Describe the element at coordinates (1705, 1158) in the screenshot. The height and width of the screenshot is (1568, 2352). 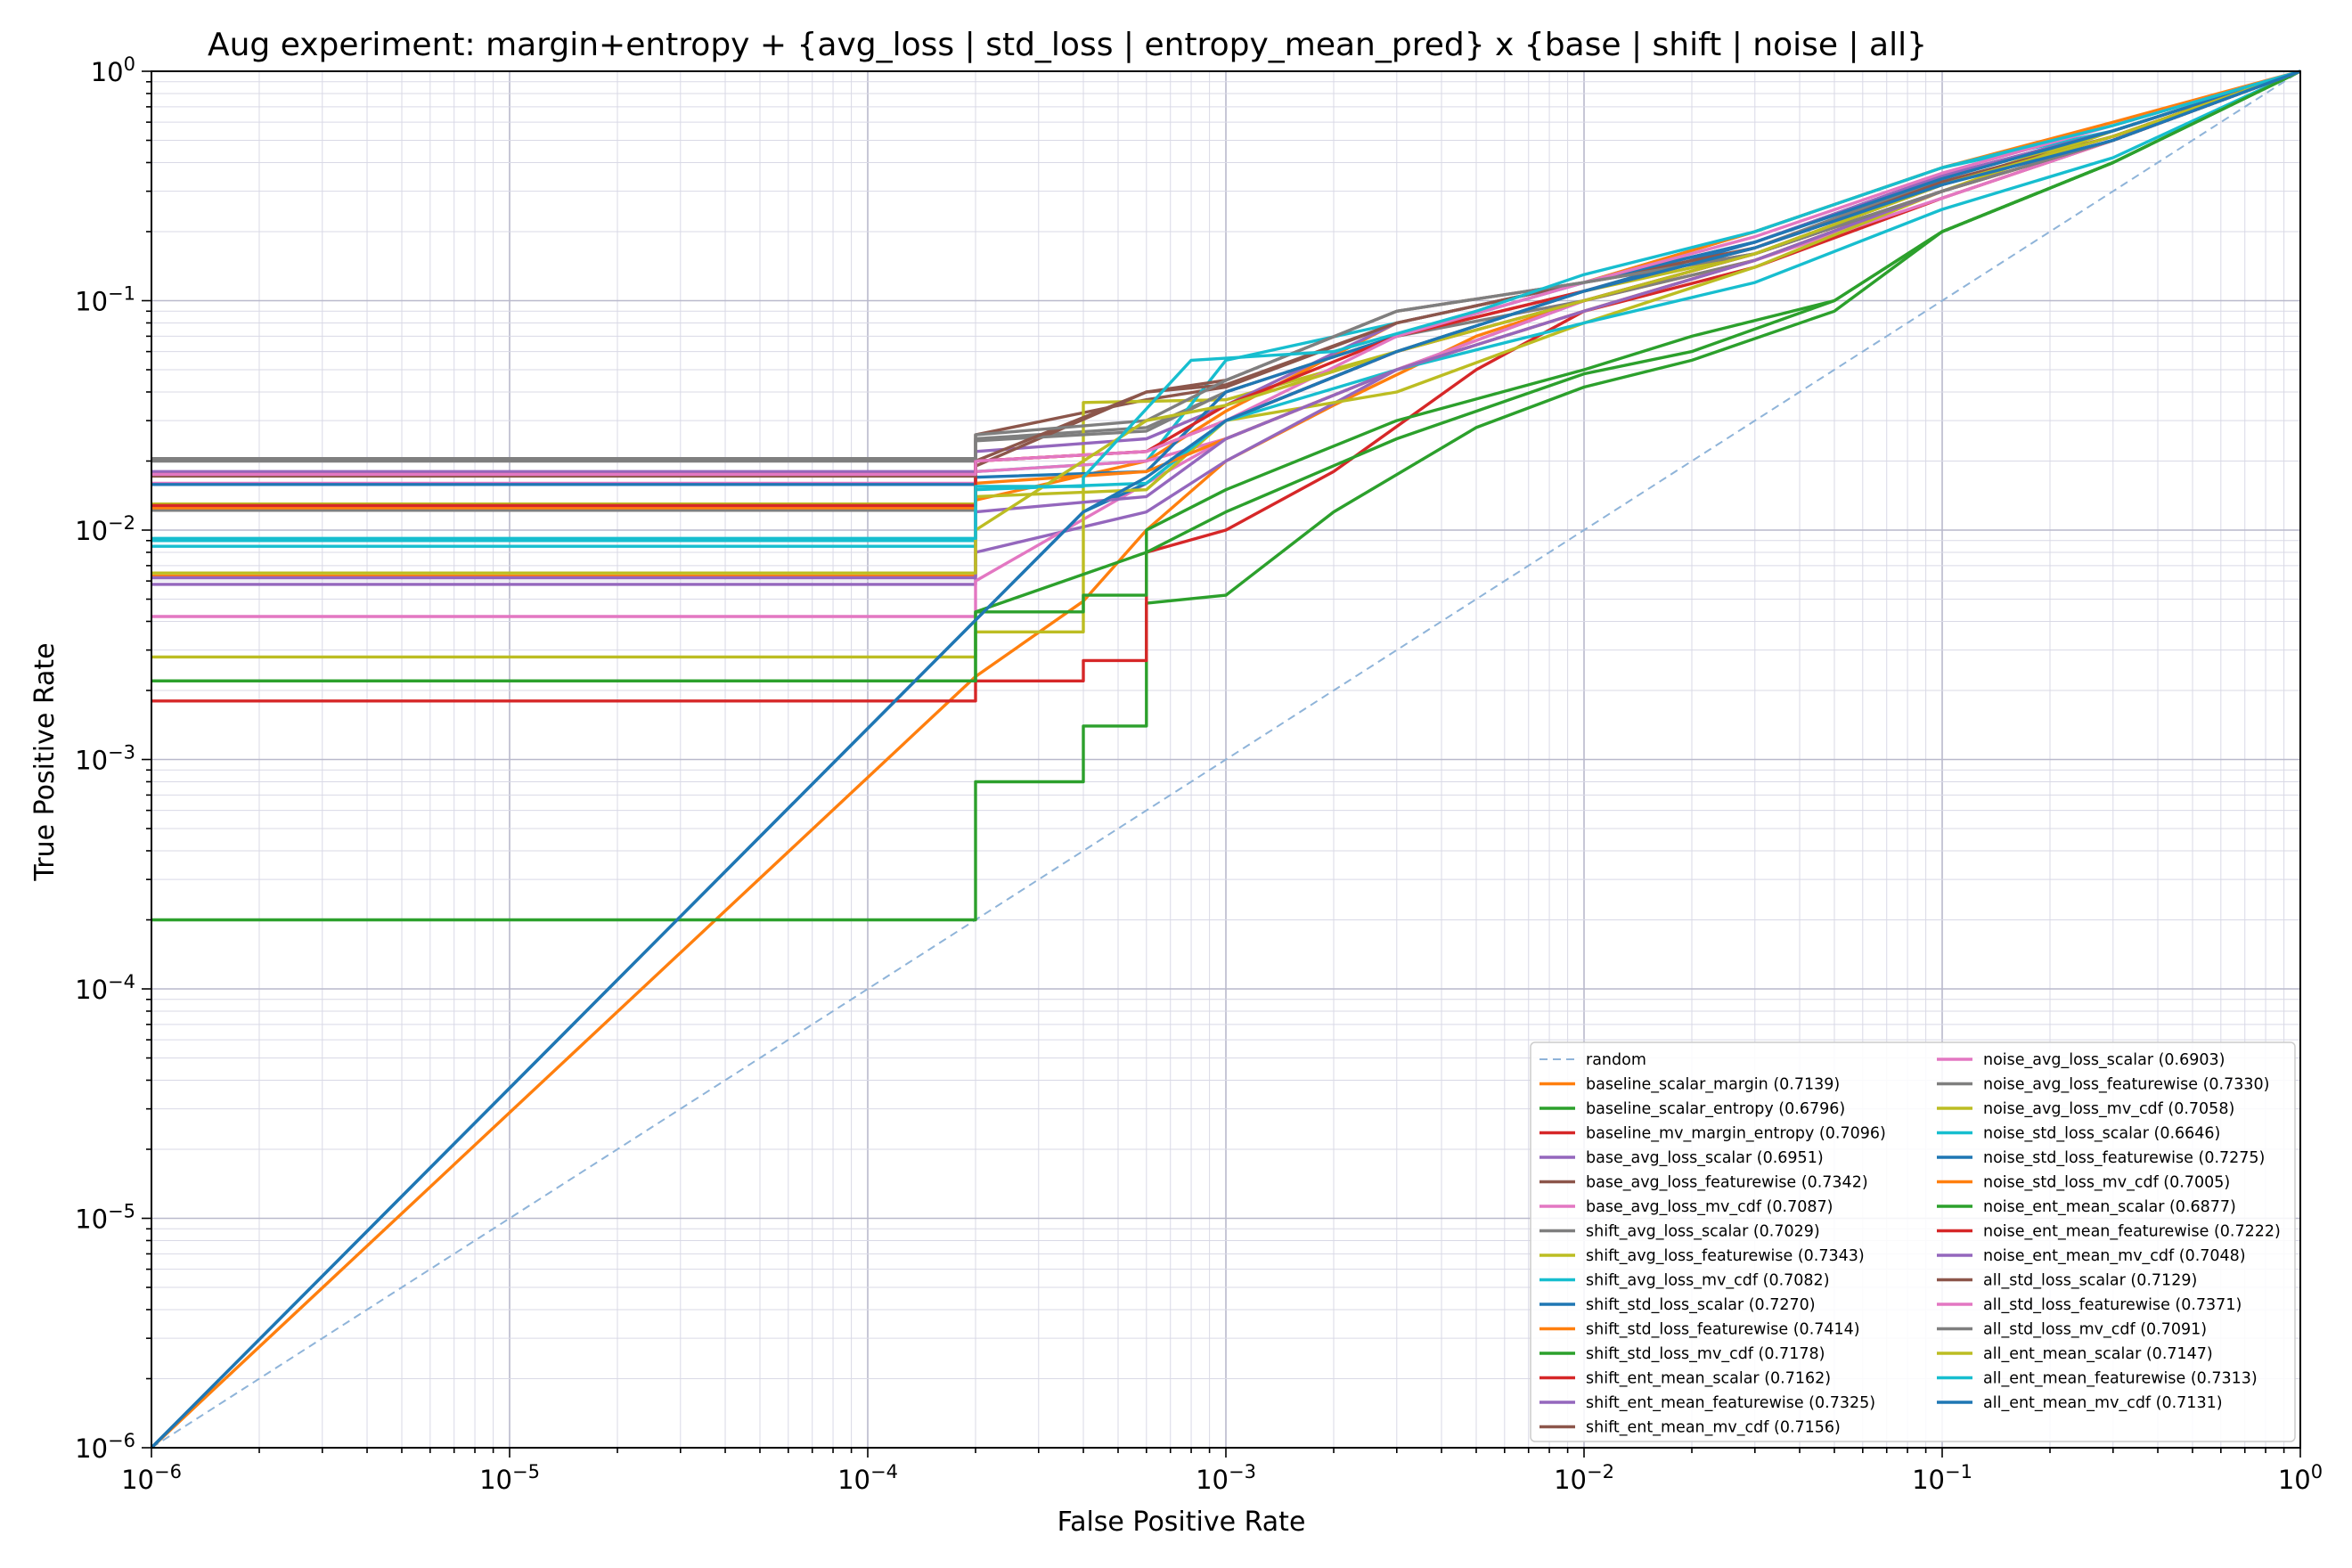
I see `legend-entry-label: base_avg_loss_scalar (0.6951)` at that location.